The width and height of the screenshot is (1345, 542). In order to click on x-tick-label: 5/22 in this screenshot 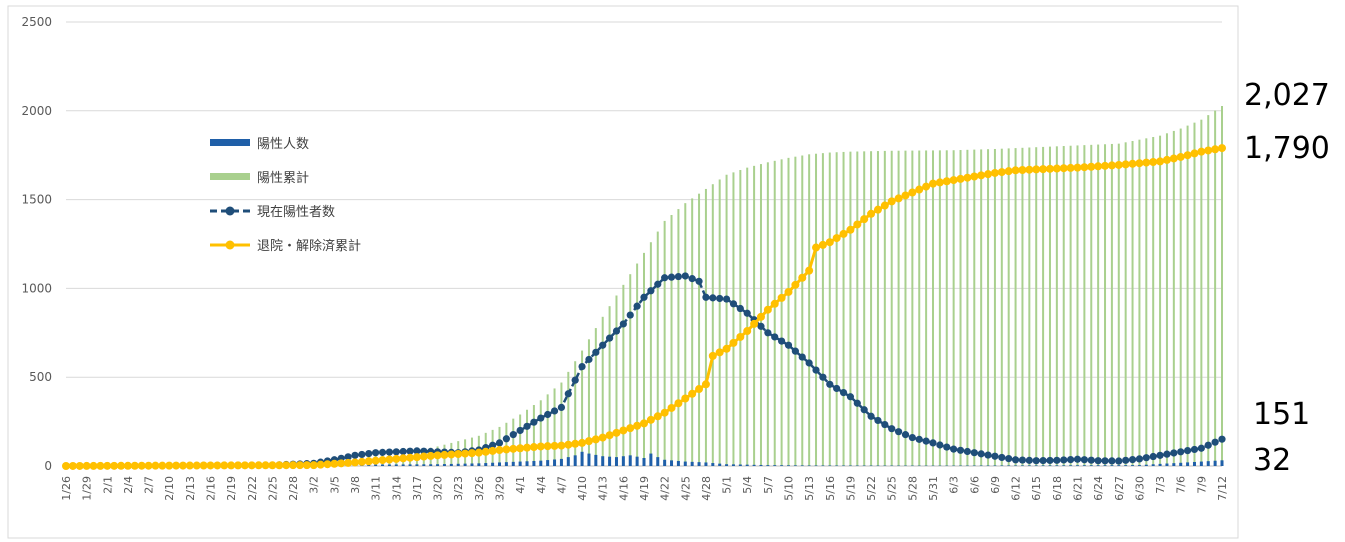, I will do `click(871, 488)`.